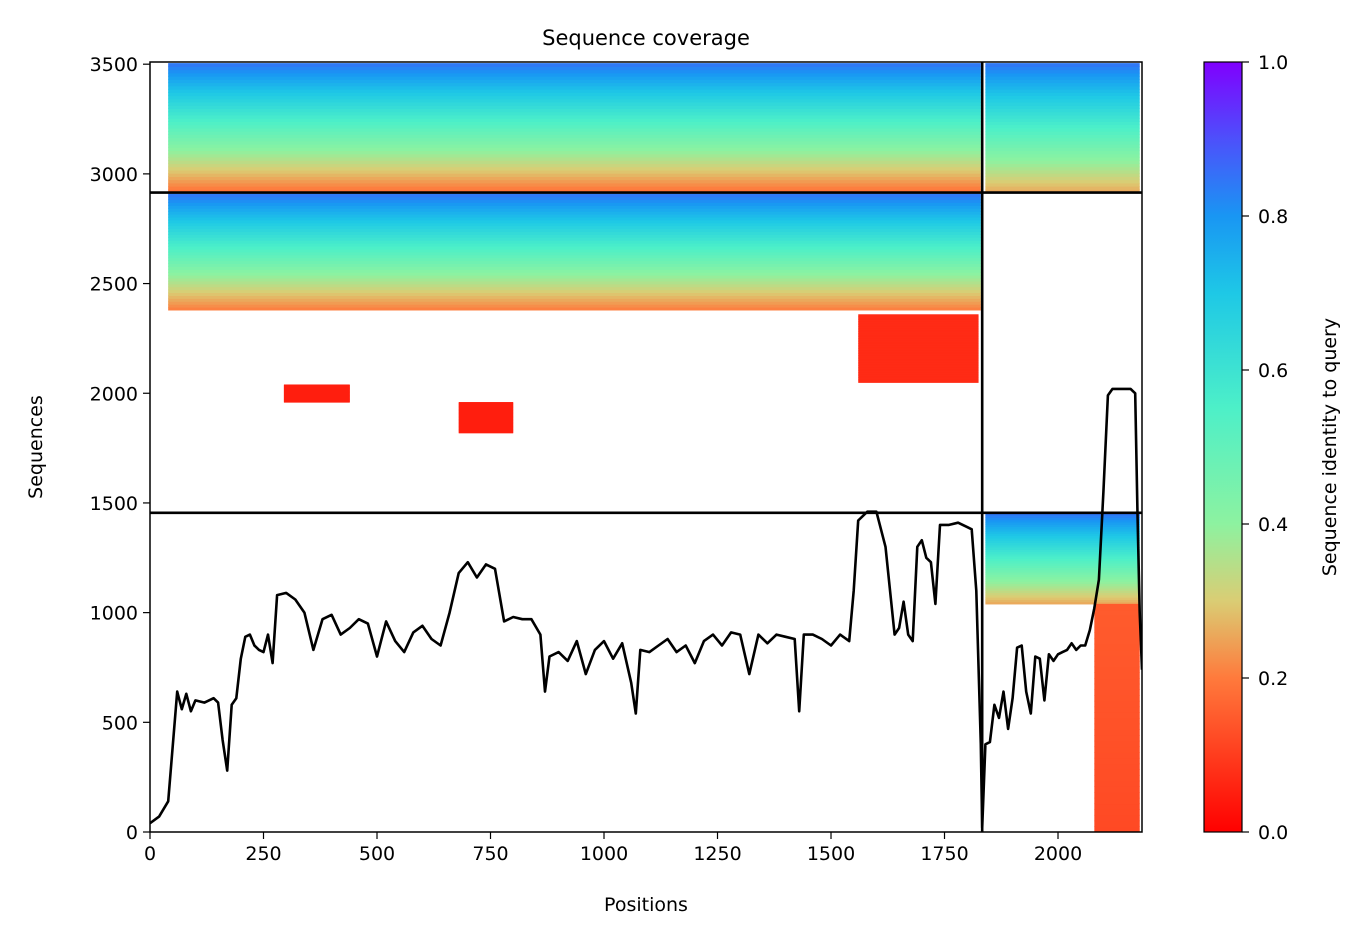 This screenshot has width=1364, height=939. What do you see at coordinates (114, 394) in the screenshot?
I see `y-tick-label: 2000` at bounding box center [114, 394].